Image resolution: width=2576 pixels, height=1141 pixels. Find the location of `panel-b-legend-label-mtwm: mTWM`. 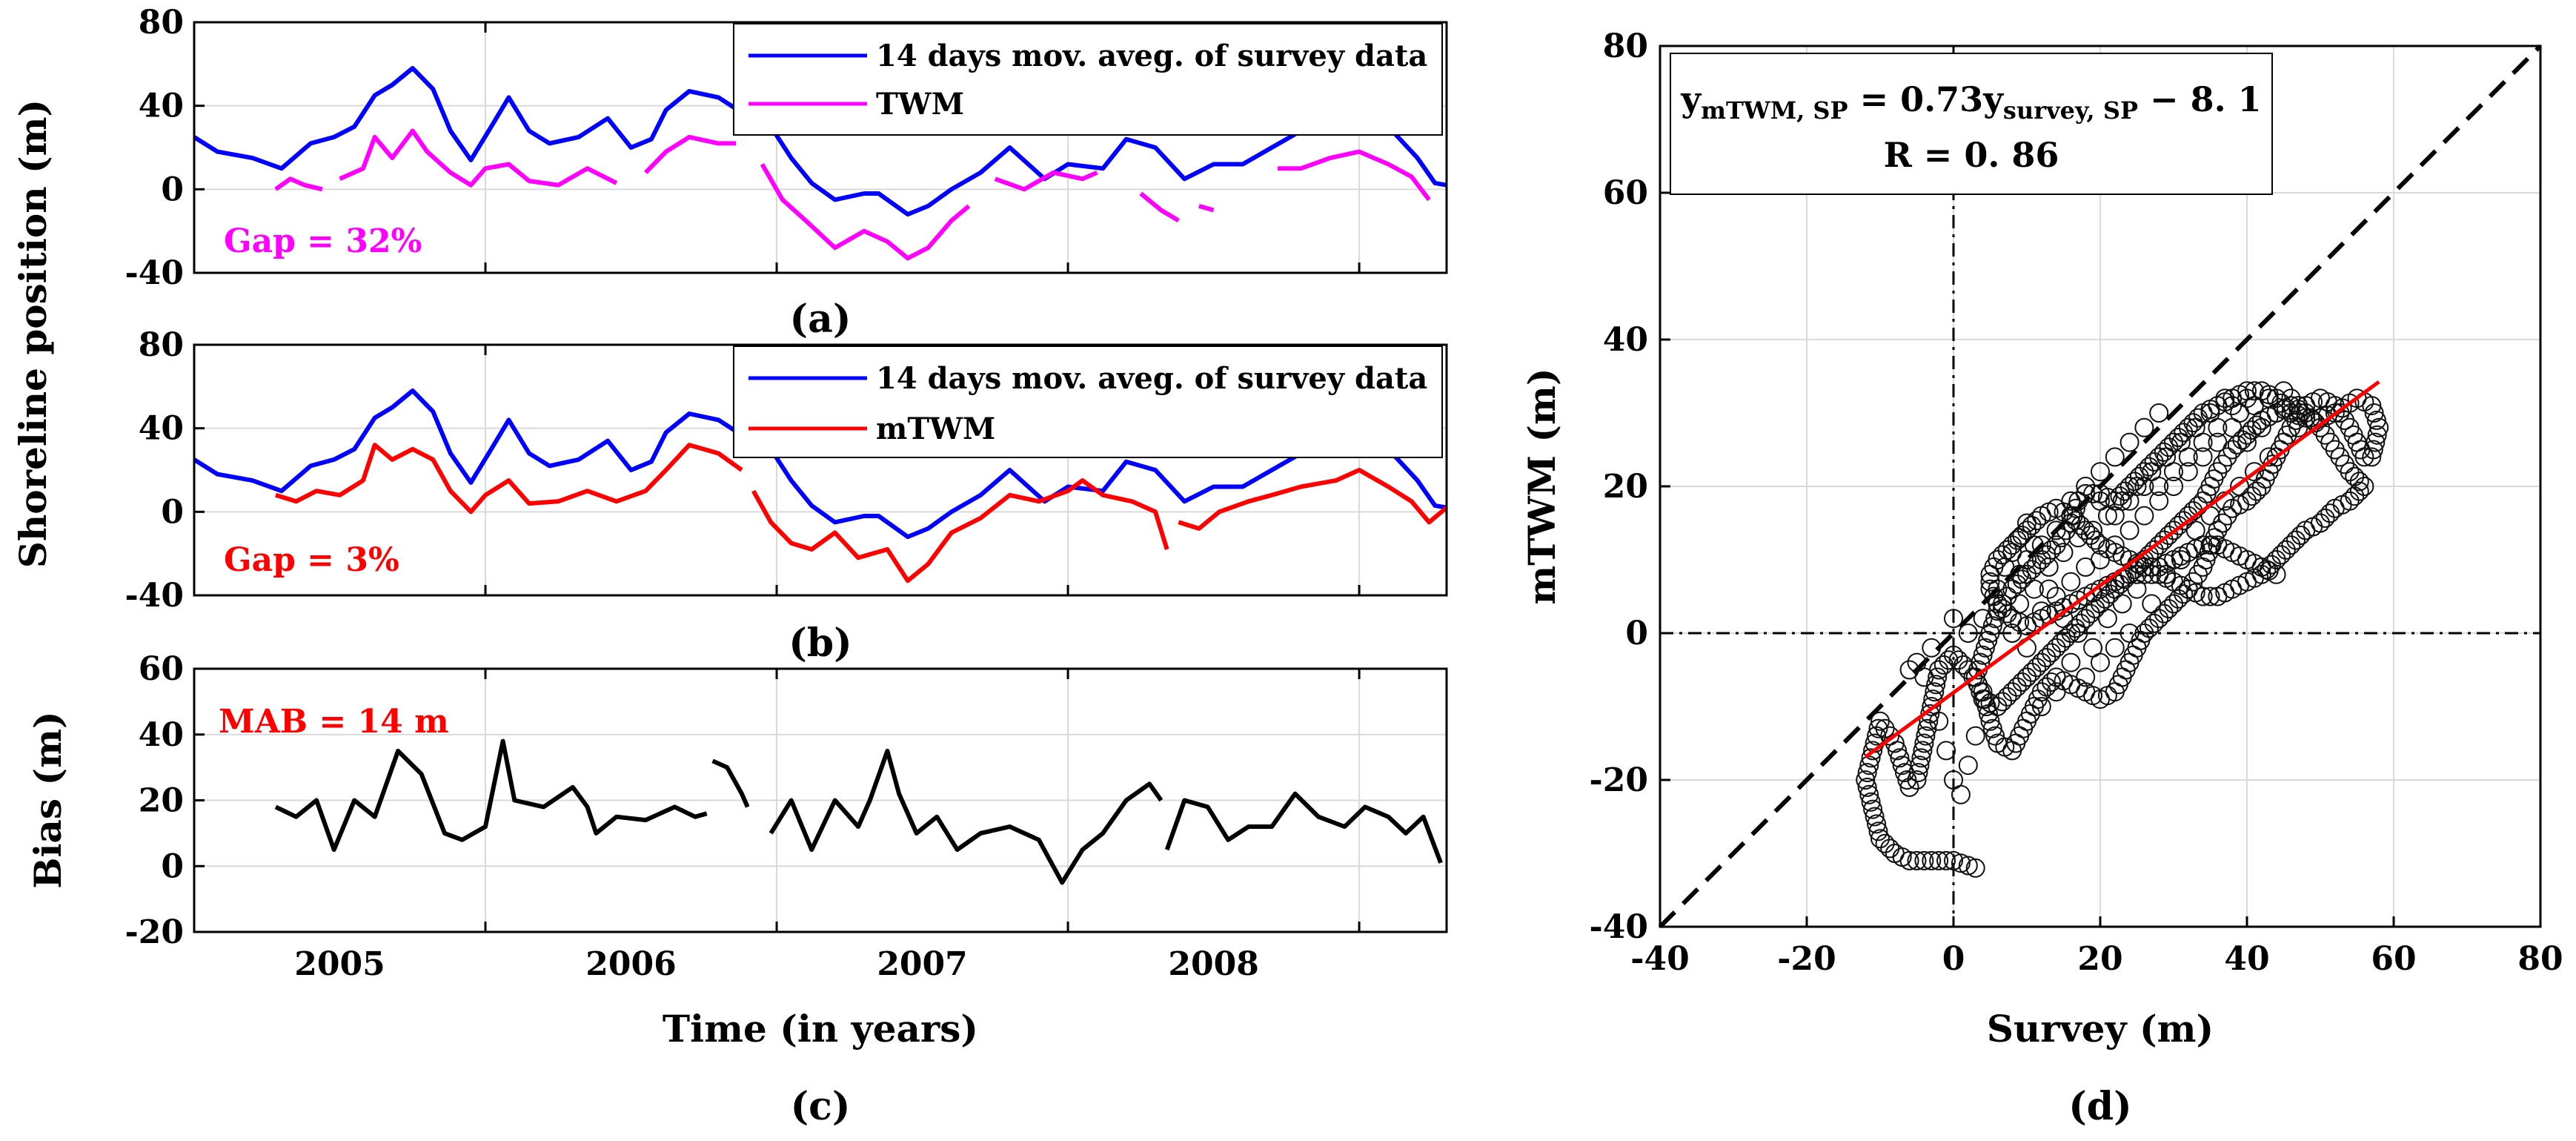

panel-b-legend-label-mtwm: mTWM is located at coordinates (935, 429).